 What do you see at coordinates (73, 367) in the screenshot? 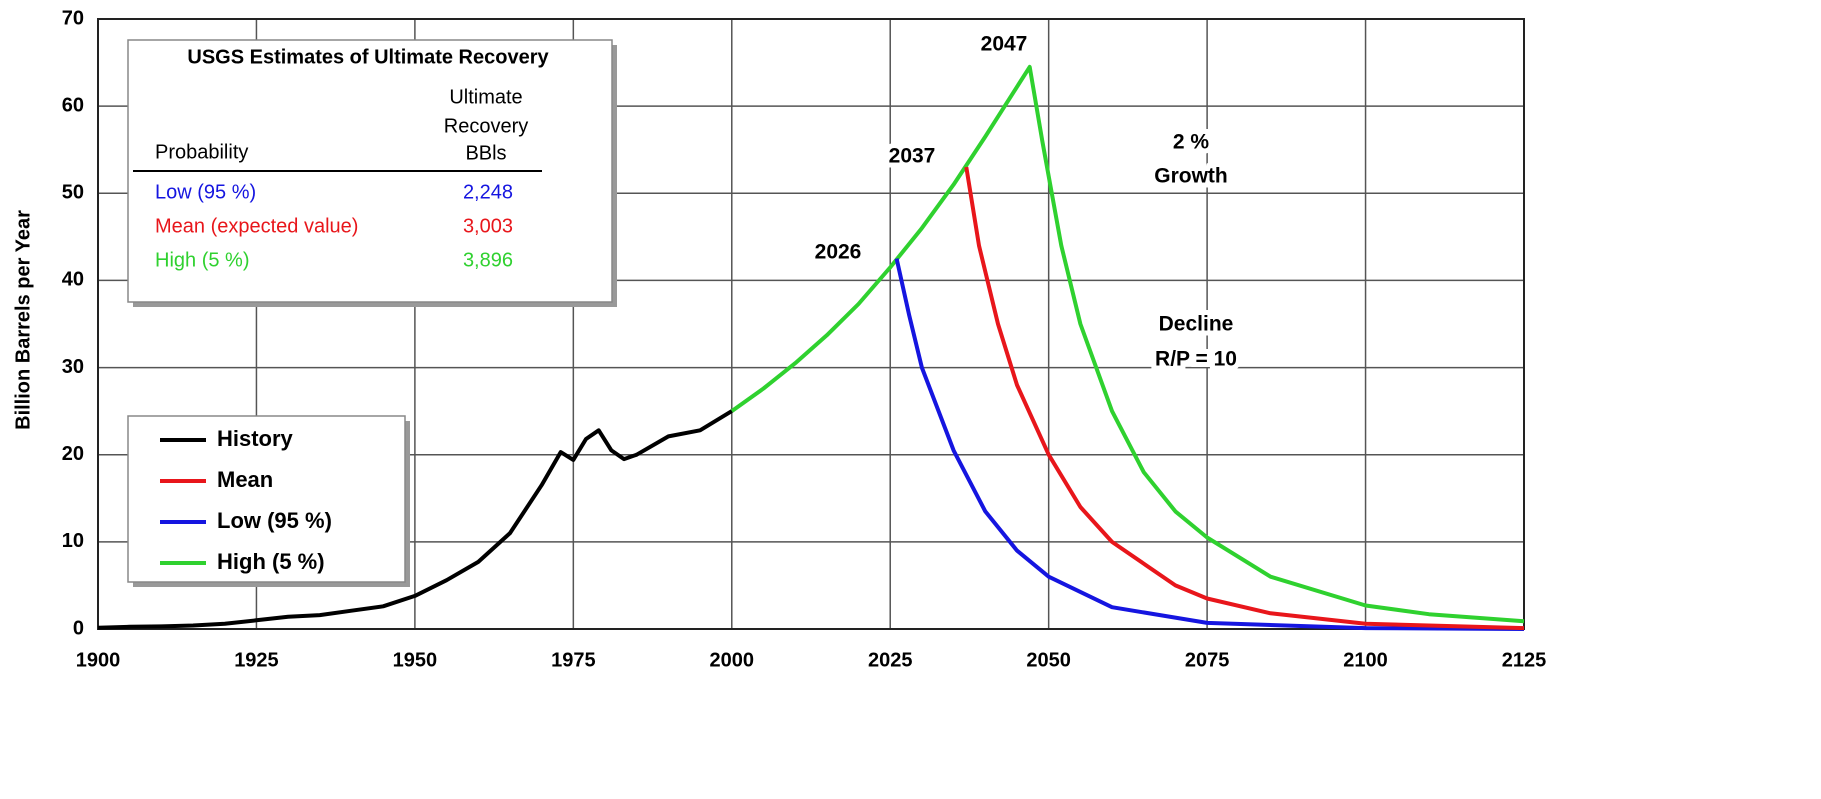
I see `y-tick-label: 30` at bounding box center [73, 367].